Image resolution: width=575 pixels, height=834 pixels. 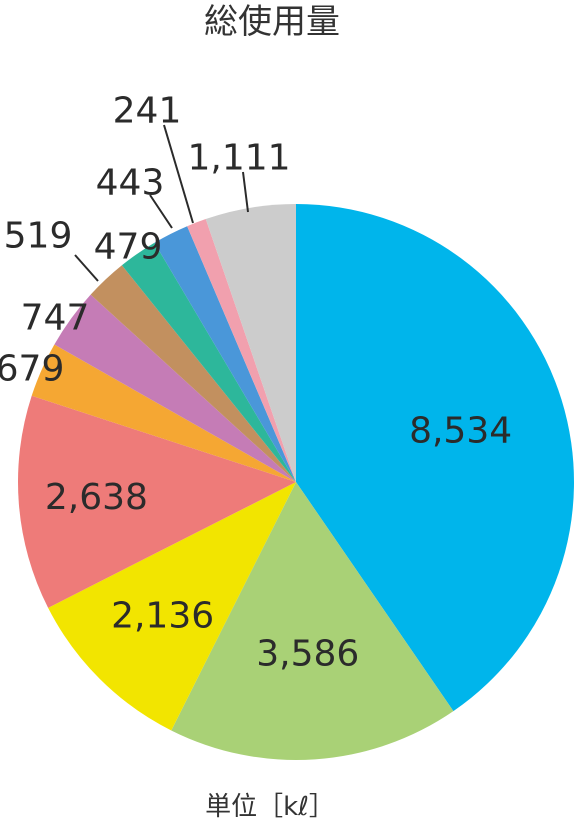 I want to click on slice-label-2: 3,586, so click(x=307, y=654).